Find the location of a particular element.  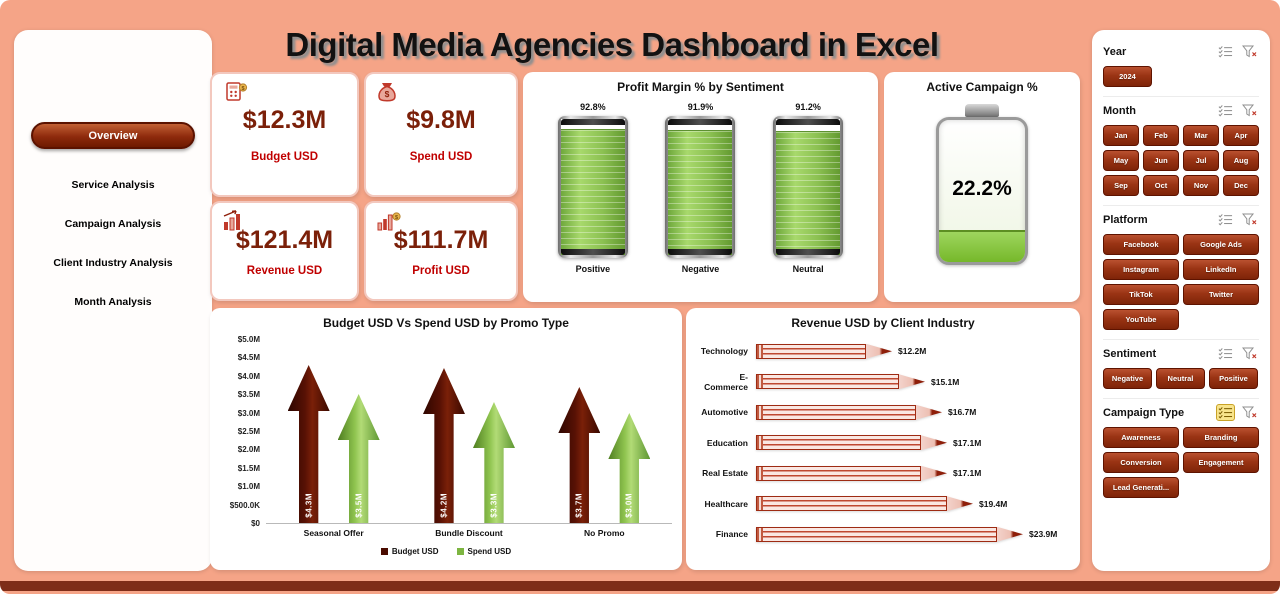

slicer-options: Jan Feb Mar Apr May Jun Jul Aug Sep Oct Nov Dec is located at coordinates (1181, 160).